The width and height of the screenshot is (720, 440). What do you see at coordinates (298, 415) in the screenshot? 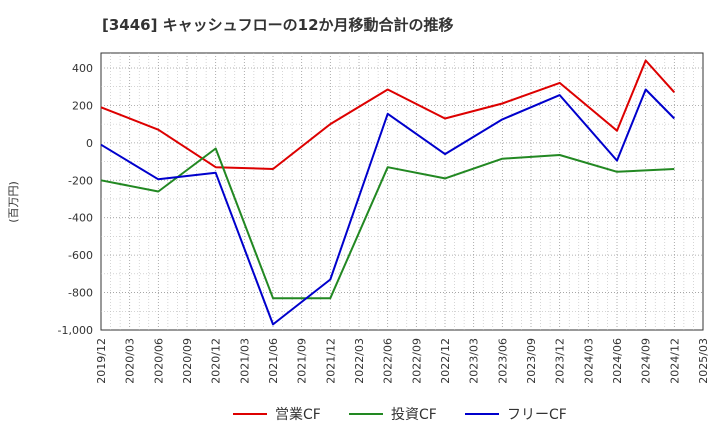
I see `legend-label: 営業CF` at bounding box center [298, 415].